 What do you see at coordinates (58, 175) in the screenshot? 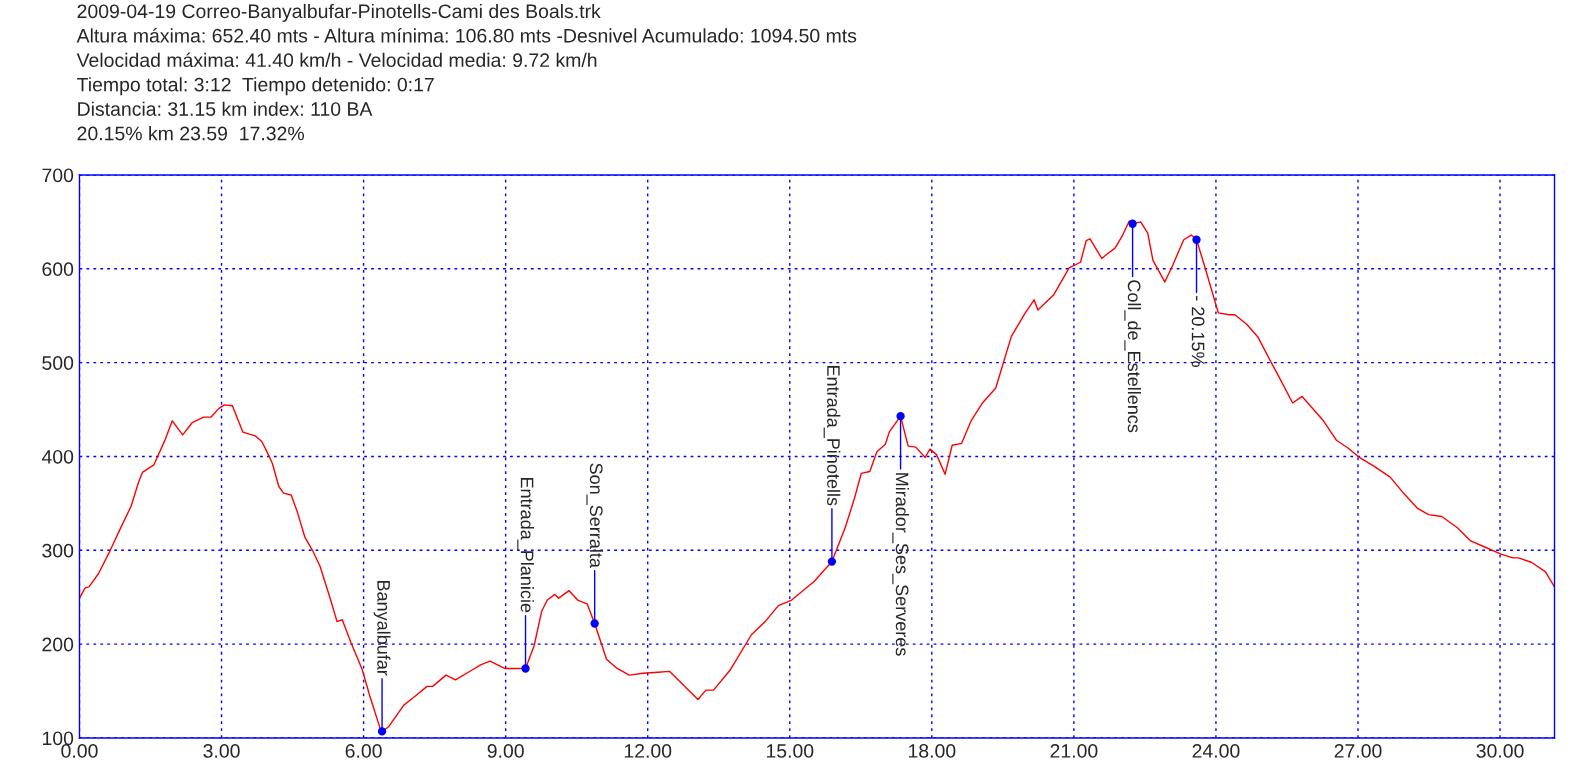
I see `y-tick-label: 700` at bounding box center [58, 175].